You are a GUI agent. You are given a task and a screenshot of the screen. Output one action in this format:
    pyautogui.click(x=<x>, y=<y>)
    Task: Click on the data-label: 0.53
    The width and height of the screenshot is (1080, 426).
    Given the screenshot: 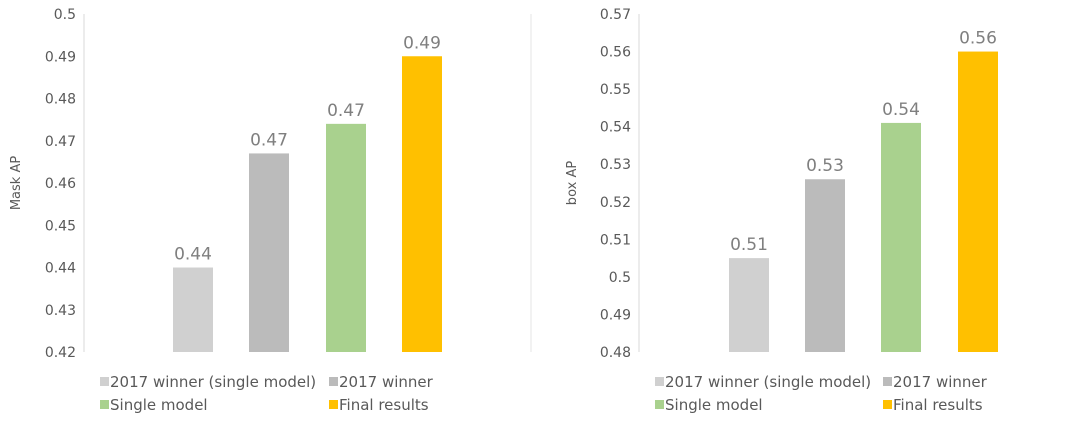 What is the action you would take?
    pyautogui.click(x=825, y=166)
    